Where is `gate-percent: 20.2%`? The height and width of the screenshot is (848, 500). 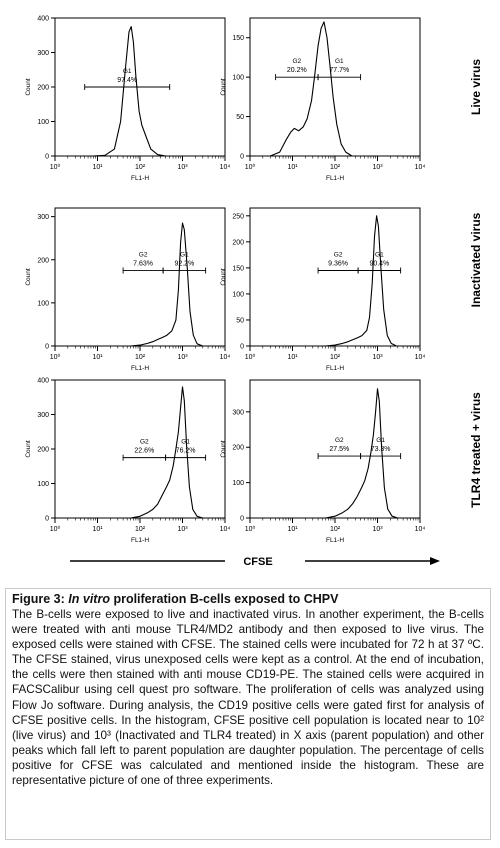
gate-percent: 20.2% is located at coordinates (297, 70).